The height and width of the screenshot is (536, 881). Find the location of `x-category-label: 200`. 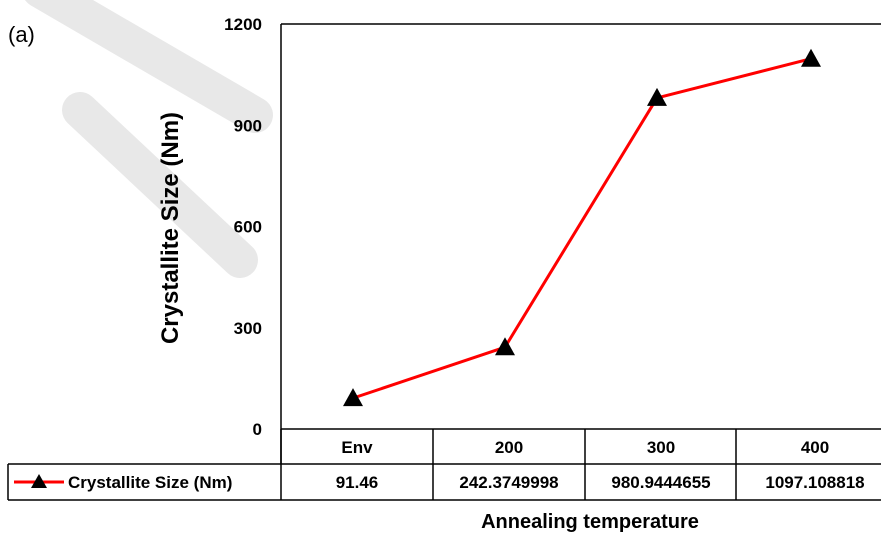

x-category-label: 200 is located at coordinates (509, 447).